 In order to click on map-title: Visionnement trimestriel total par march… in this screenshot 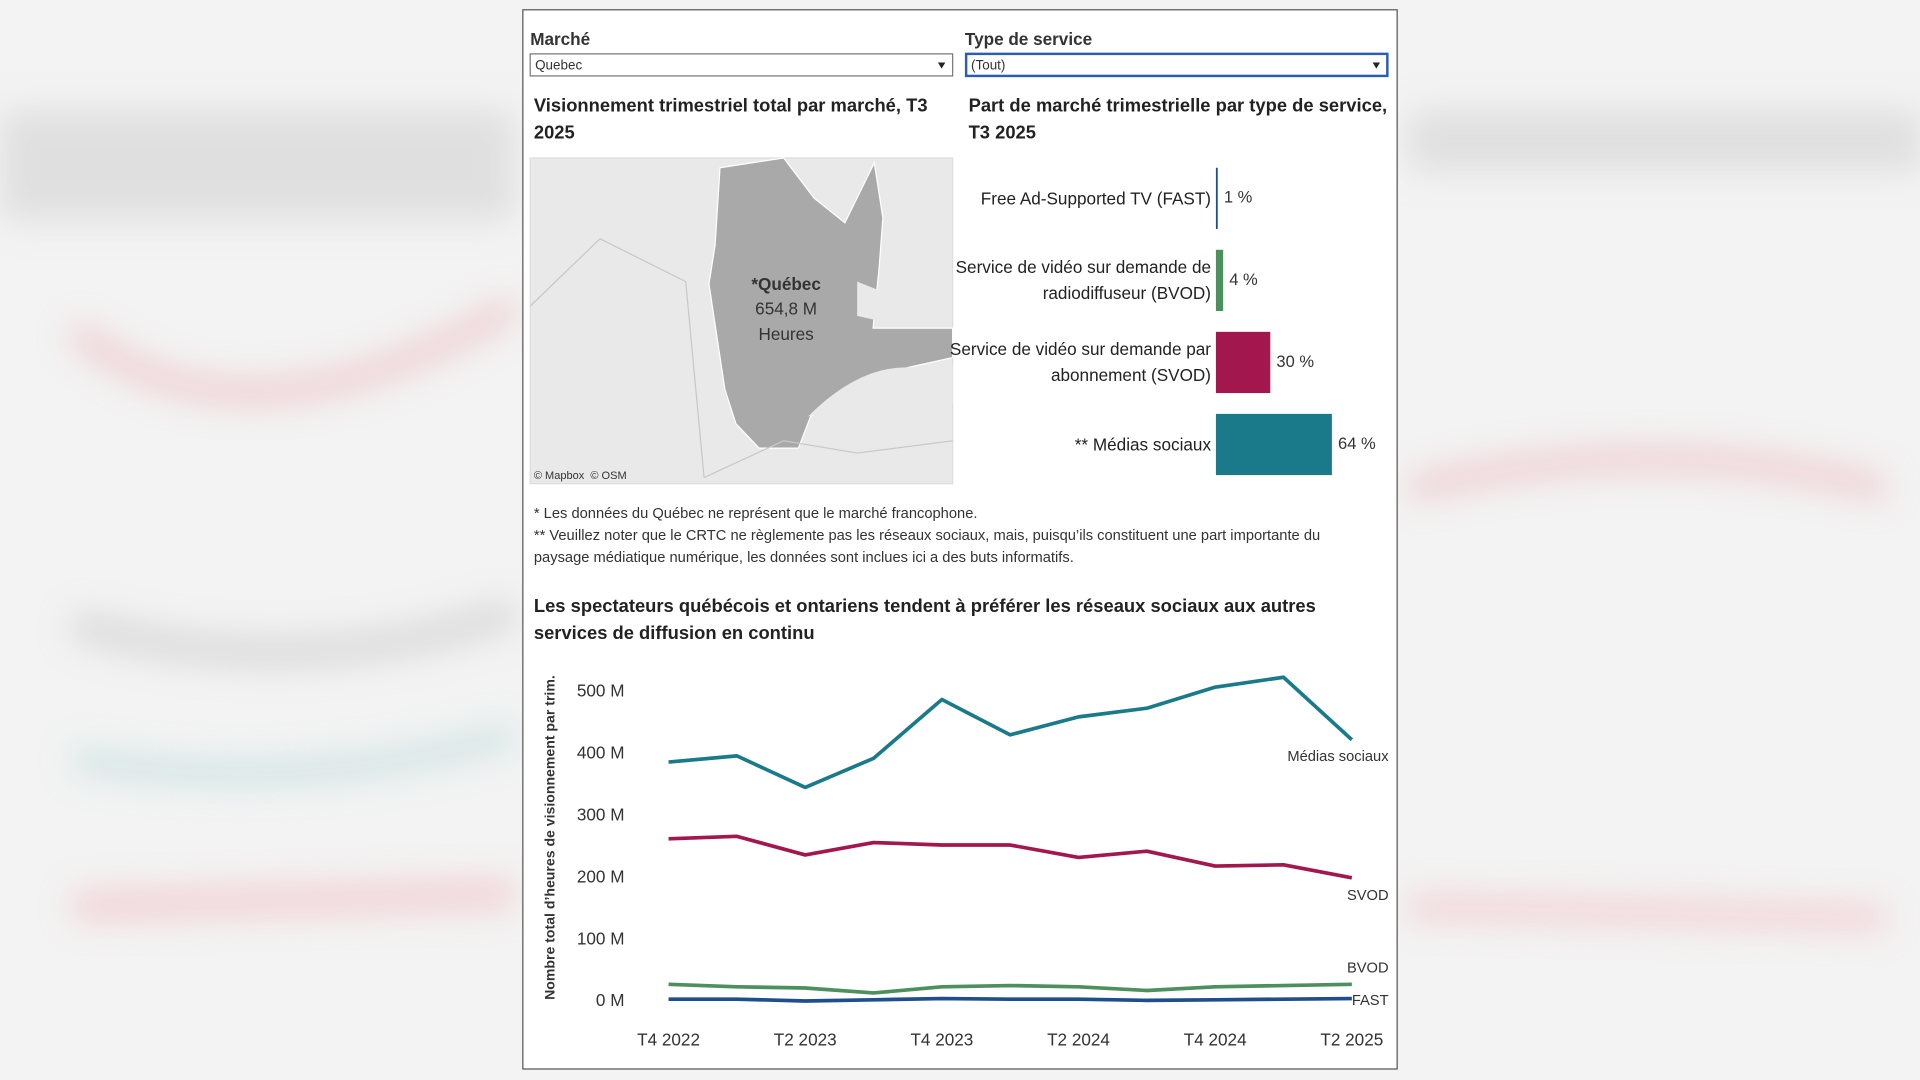, I will do `click(730, 119)`.